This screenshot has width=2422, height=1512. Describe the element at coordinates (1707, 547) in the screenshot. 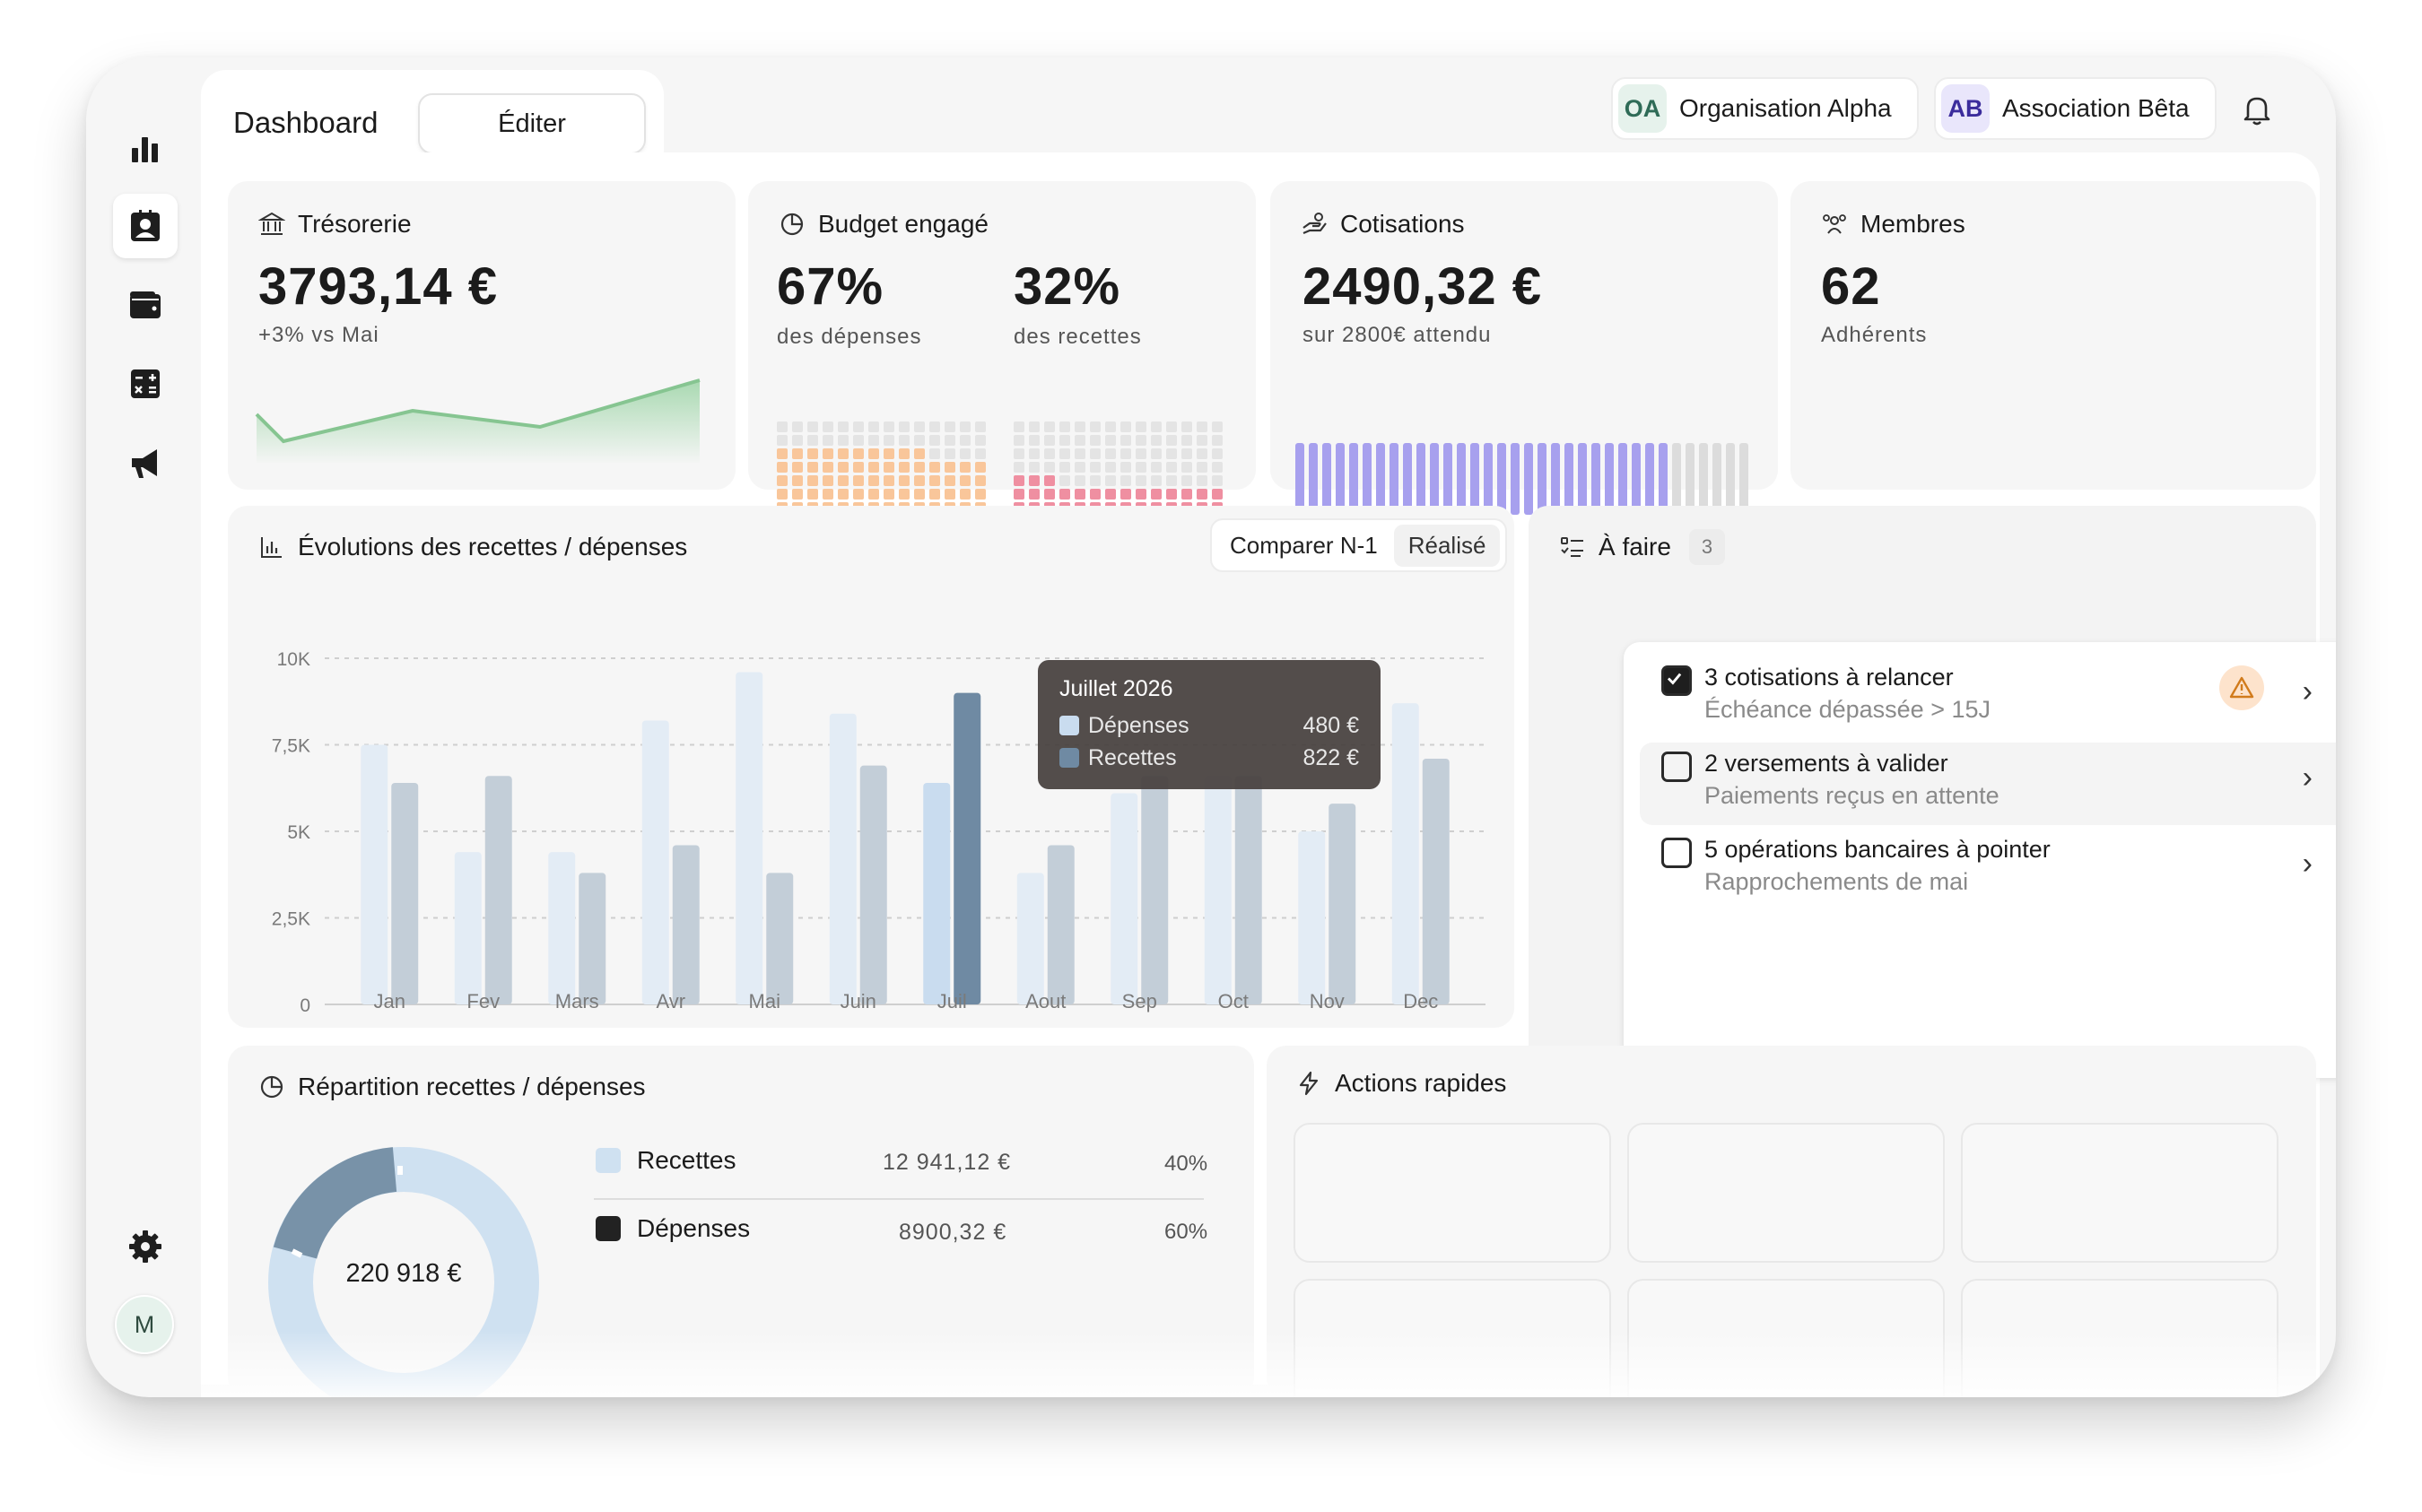

I see `todo-count-badge: 3` at that location.